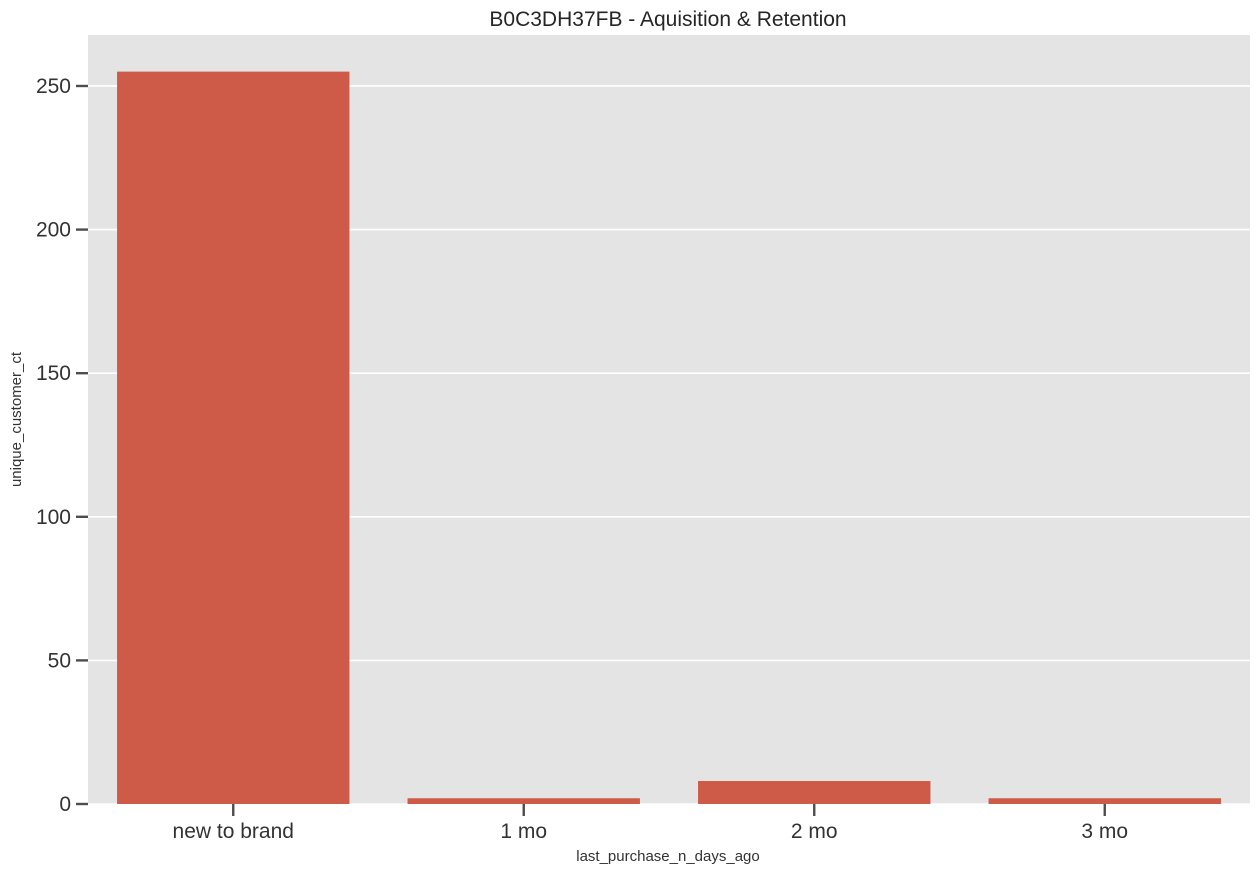 The width and height of the screenshot is (1258, 877). What do you see at coordinates (59, 660) in the screenshot?
I see `y-tick-label: 50` at bounding box center [59, 660].